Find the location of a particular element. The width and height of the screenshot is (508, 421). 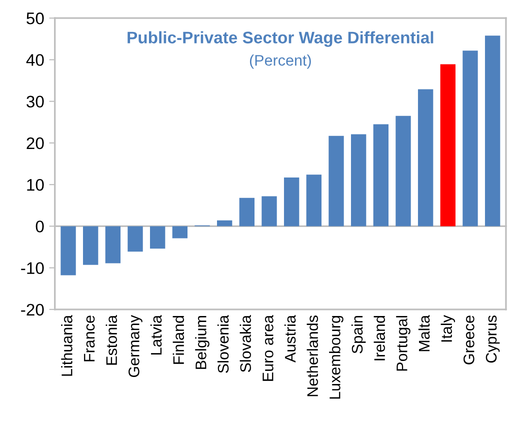

y-tick-label: 10 is located at coordinates (35, 184).